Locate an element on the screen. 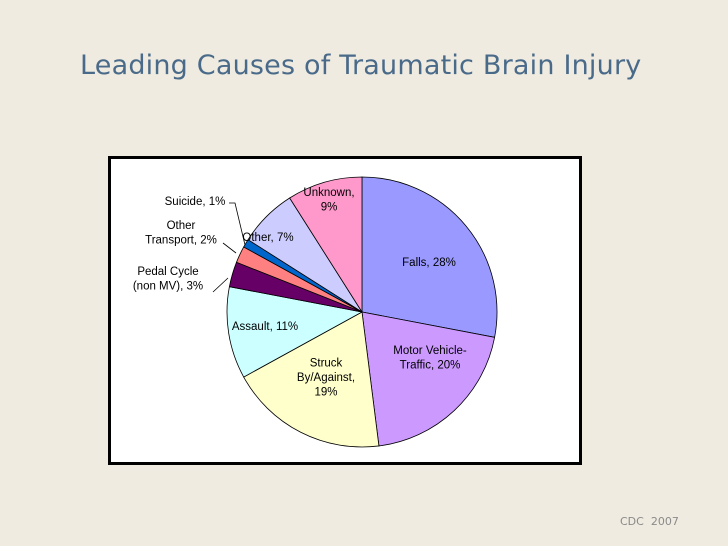  slice-label-line: Other is located at coordinates (181, 226).